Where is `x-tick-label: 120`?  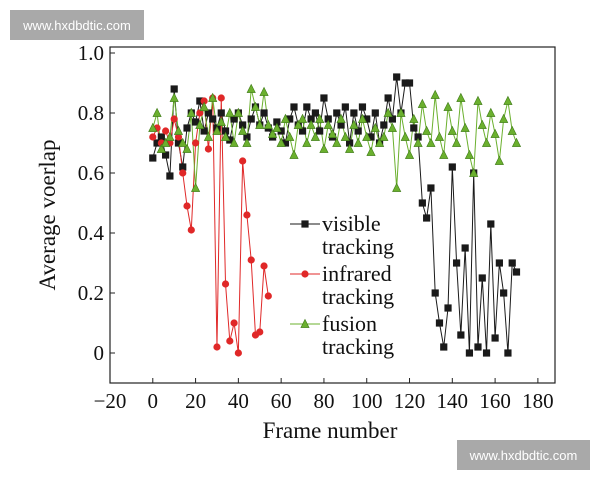 x-tick-label: 120 is located at coordinates (410, 401).